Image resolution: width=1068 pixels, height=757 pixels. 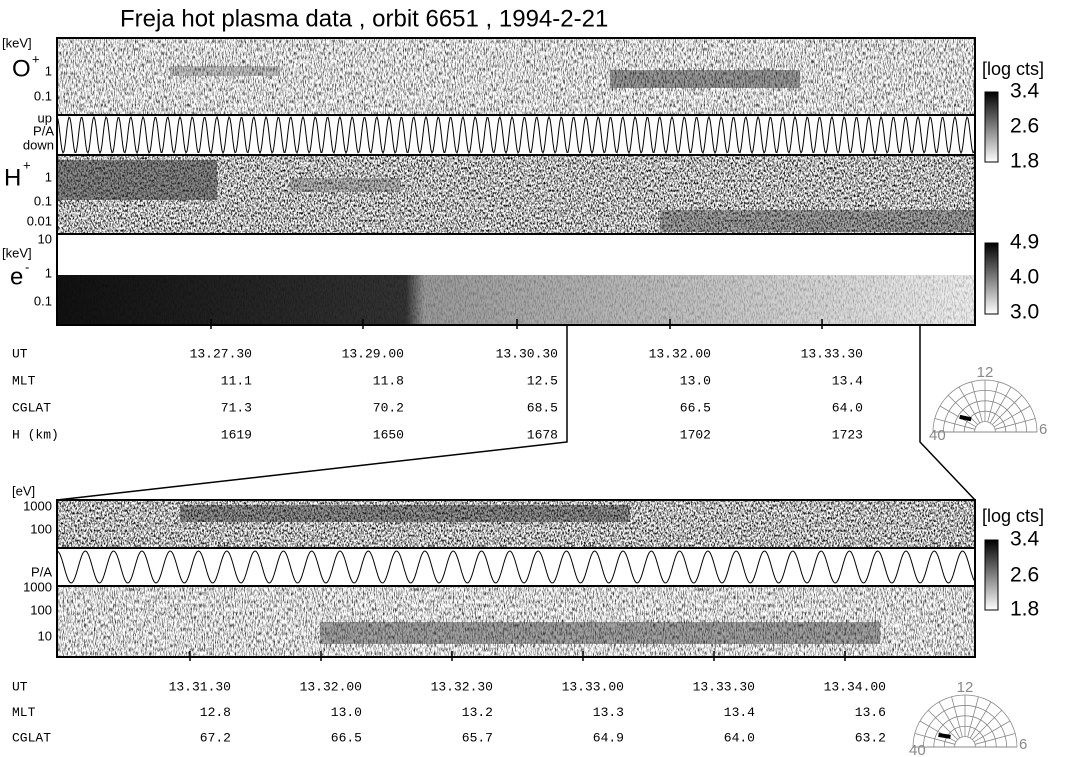 I want to click on row-value: 71.3, so click(x=236, y=407).